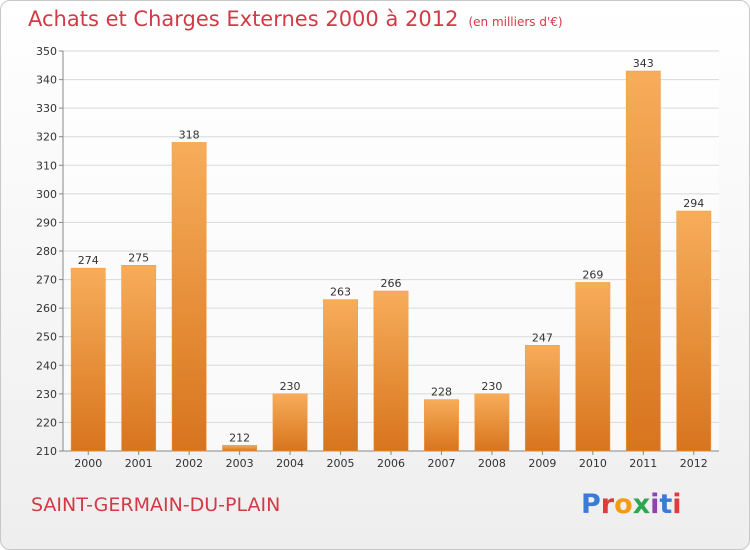 The width and height of the screenshot is (750, 550). What do you see at coordinates (391, 283) in the screenshot?
I see `bar-value-label: 266` at bounding box center [391, 283].